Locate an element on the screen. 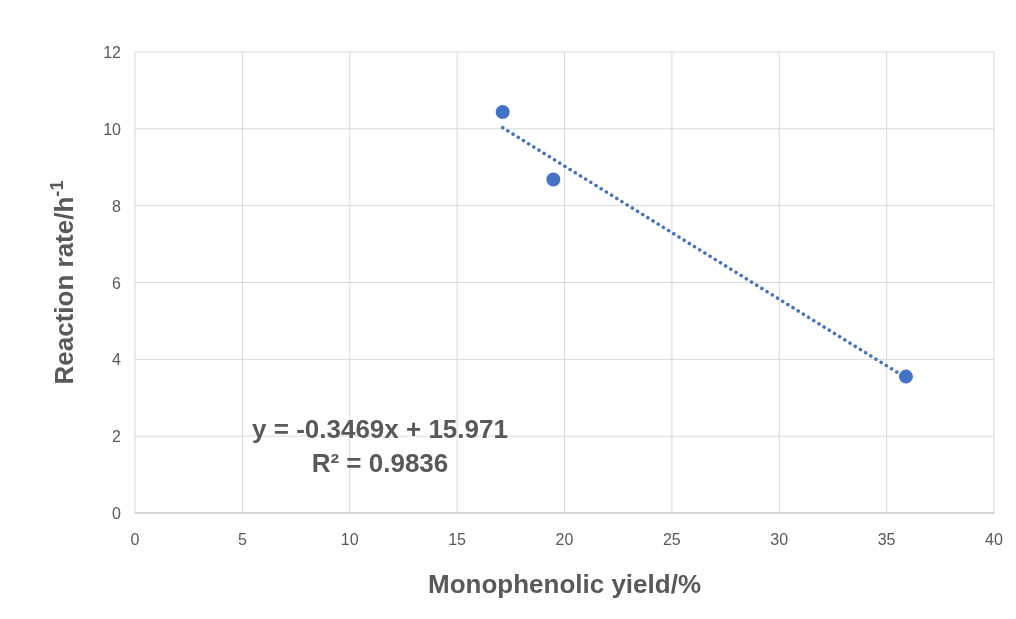 The height and width of the screenshot is (619, 1016). x-tick-label: 25 is located at coordinates (671, 539).